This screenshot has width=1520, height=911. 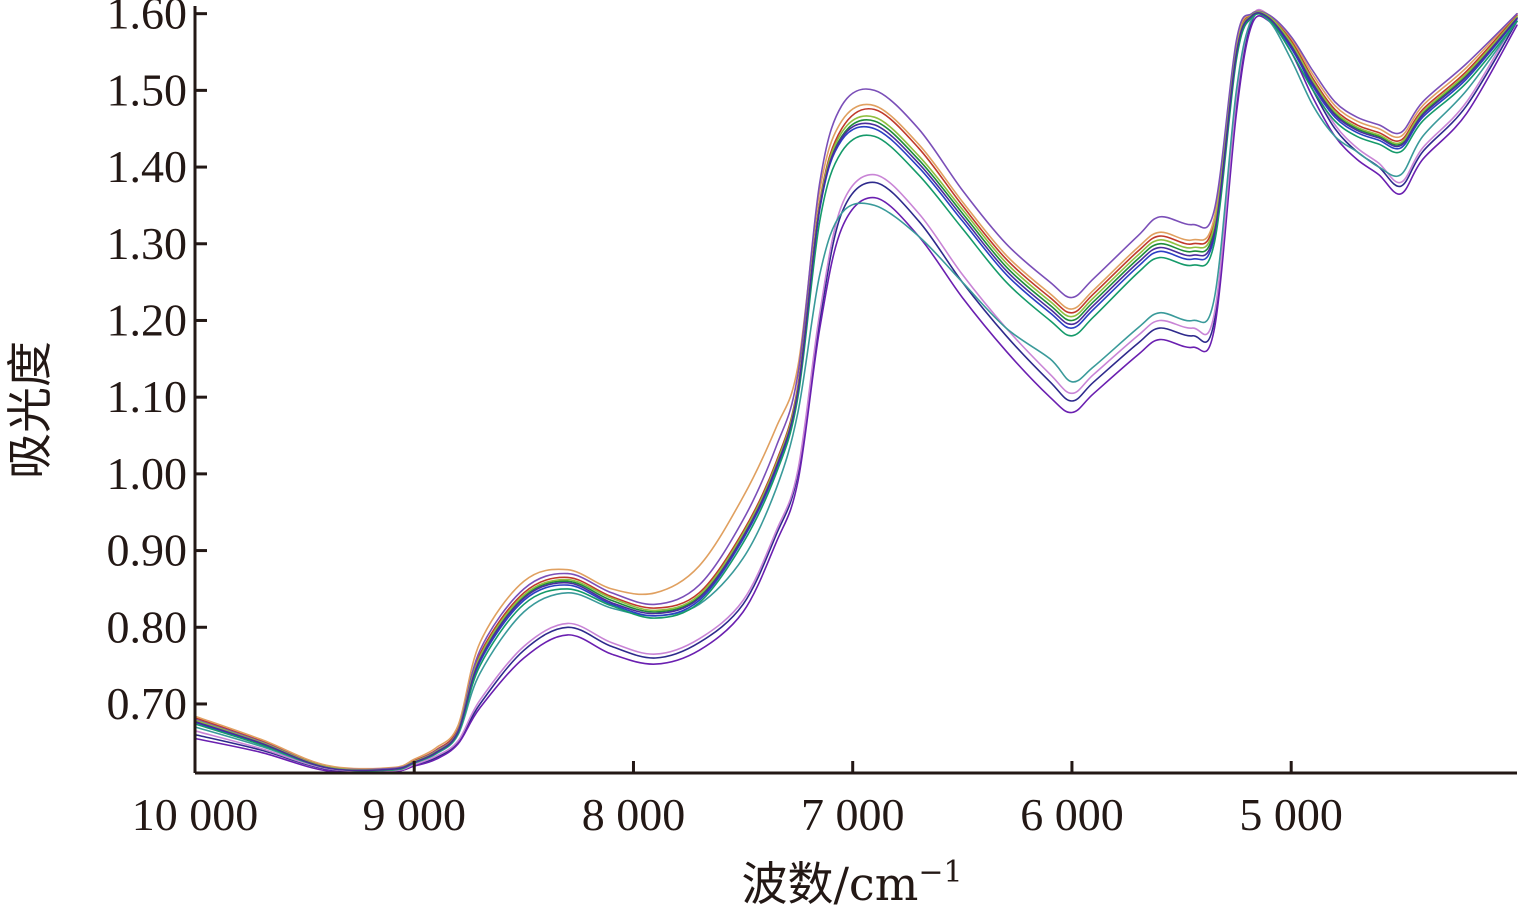 I want to click on y-tick-label: 0.80, so click(x=147, y=626).